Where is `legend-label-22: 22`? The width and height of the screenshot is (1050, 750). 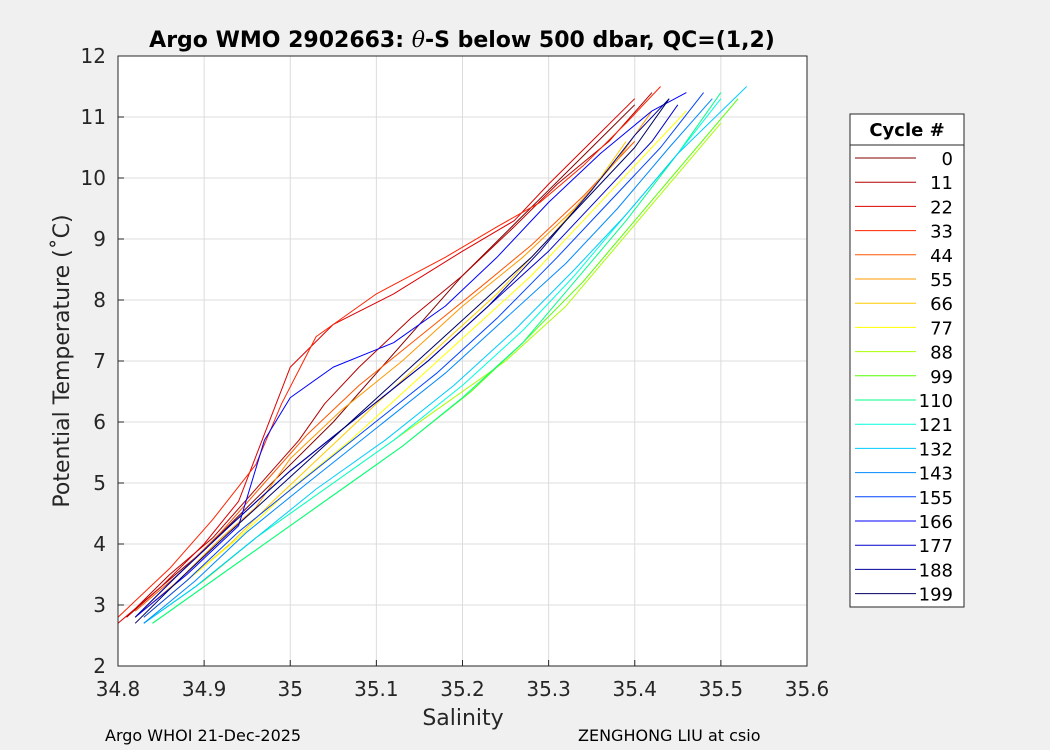 legend-label-22: 22 is located at coordinates (941, 207).